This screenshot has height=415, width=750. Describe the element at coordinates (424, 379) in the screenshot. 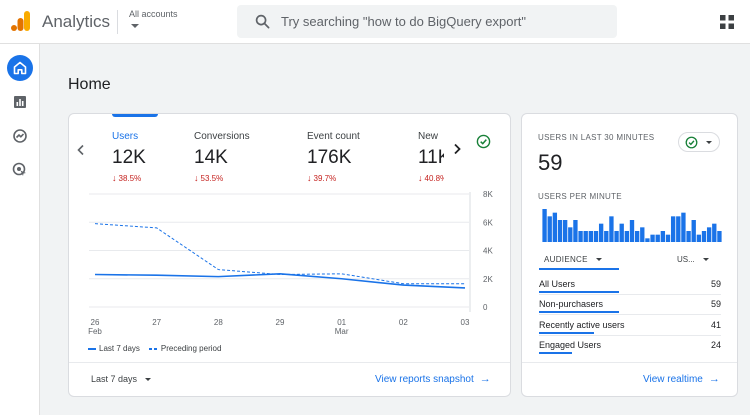

I see `link-label: View reports snapshot` at that location.